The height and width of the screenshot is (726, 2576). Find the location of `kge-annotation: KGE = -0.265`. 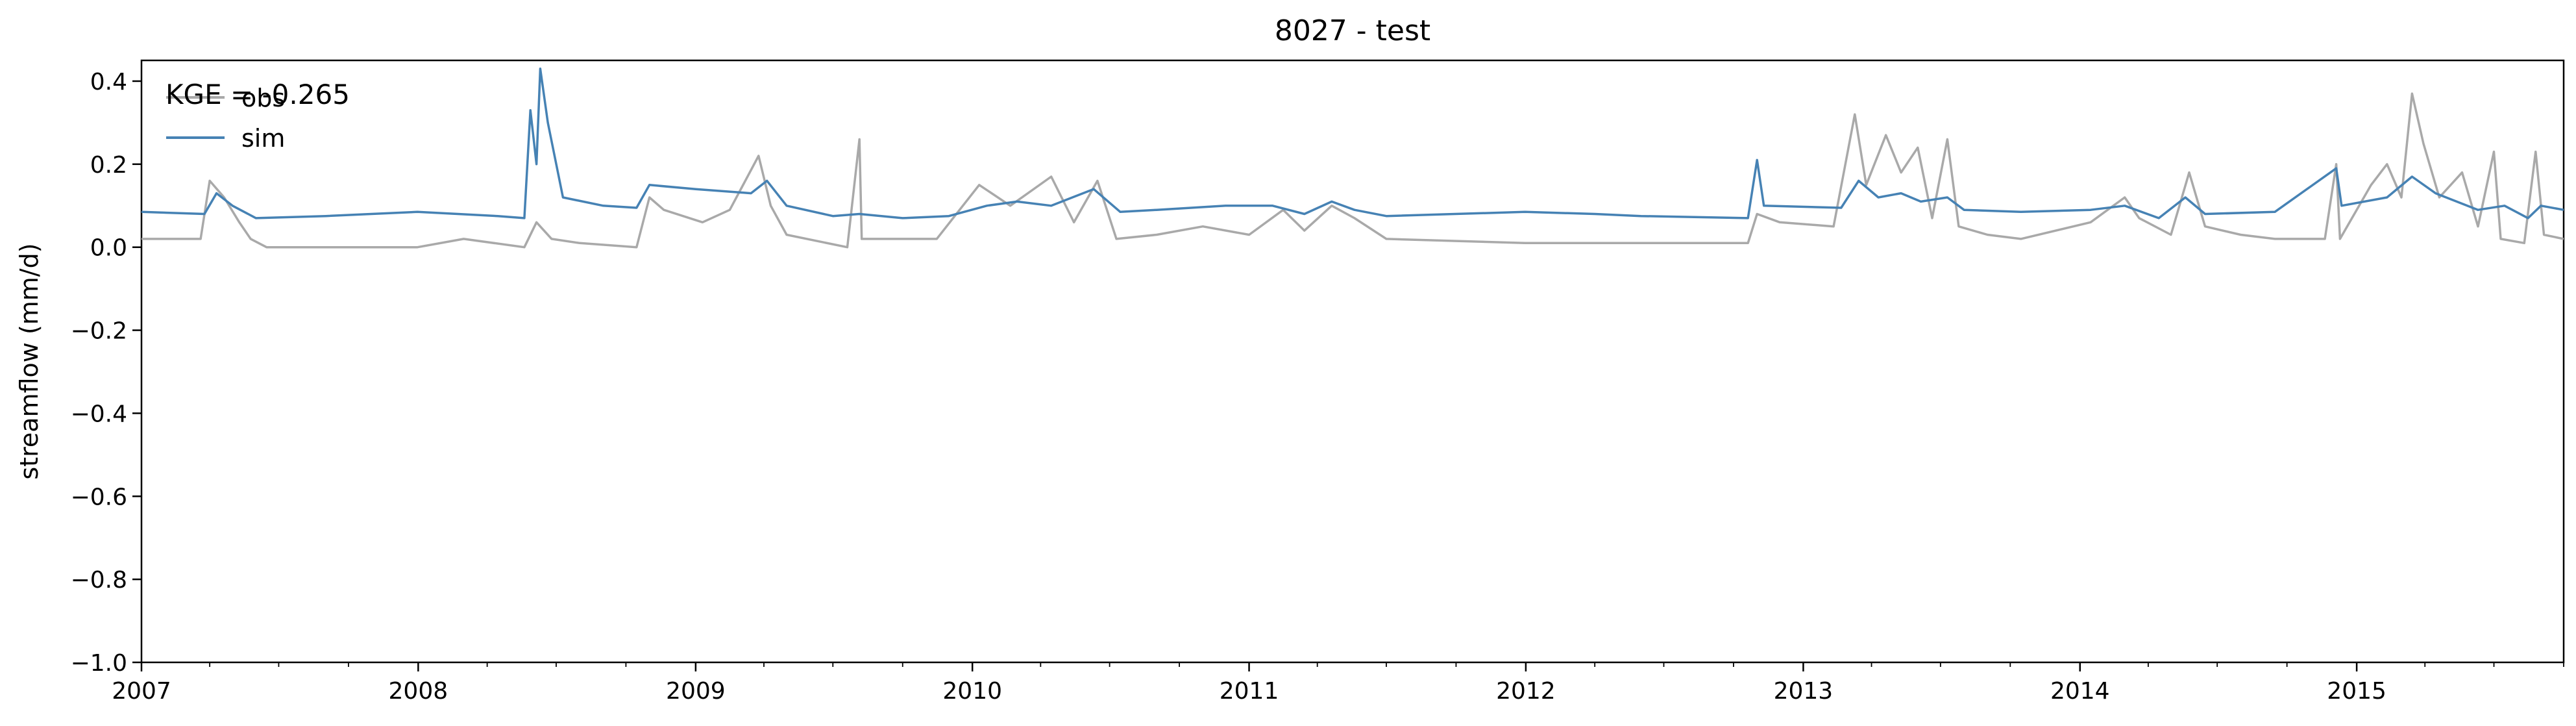

kge-annotation: KGE = -0.265 is located at coordinates (258, 94).